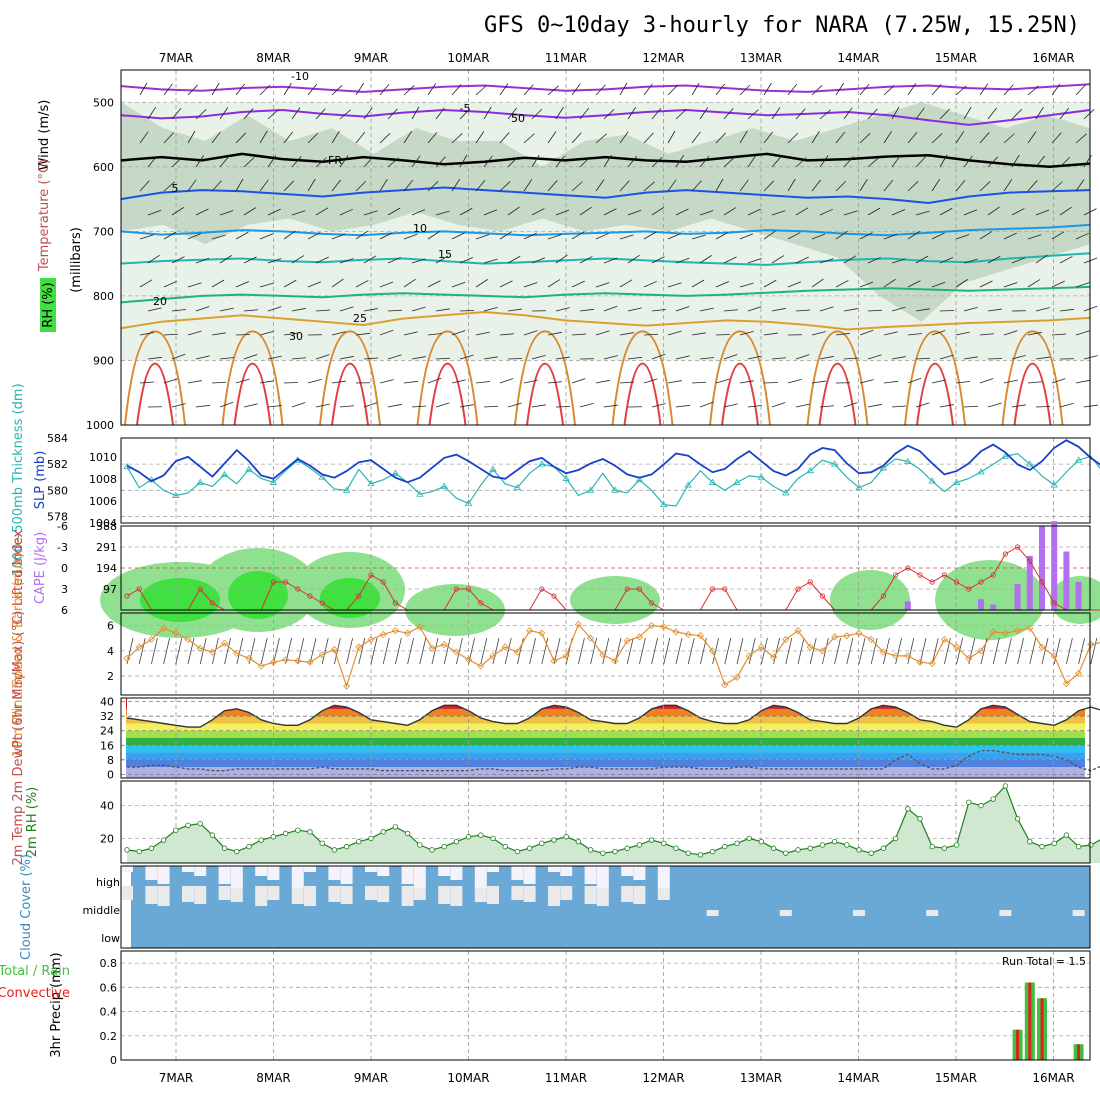  Describe the element at coordinates (907, 605) in the screenshot. I see `cape-bar` at that location.